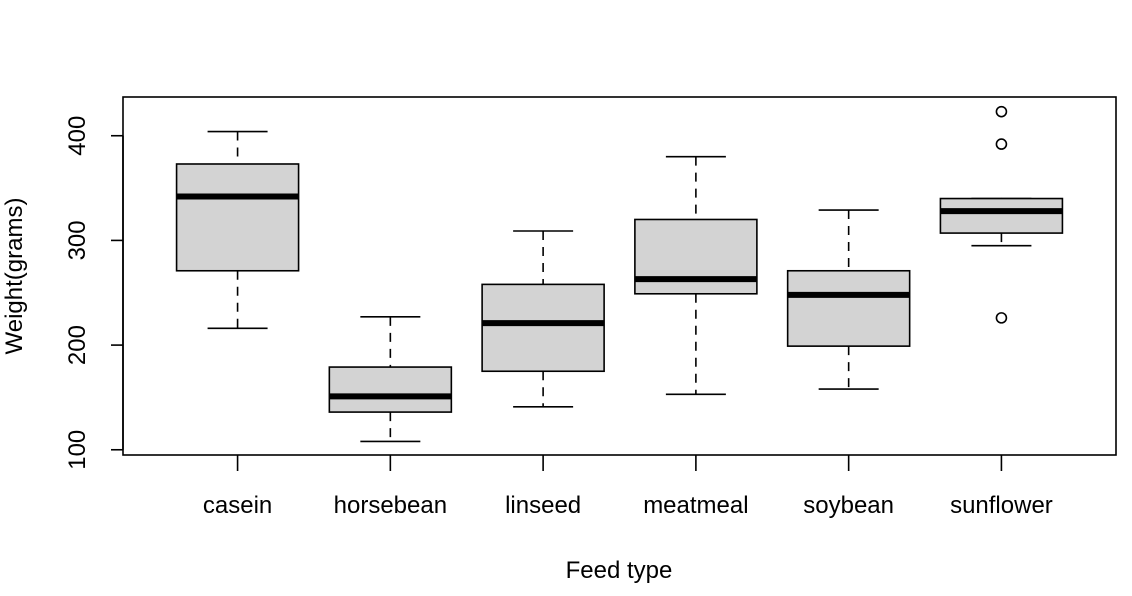 Image resolution: width=1132 pixels, height=596 pixels. What do you see at coordinates (94, 293) in the screenshot?
I see `y-axis: 100 200 300 400` at bounding box center [94, 293].